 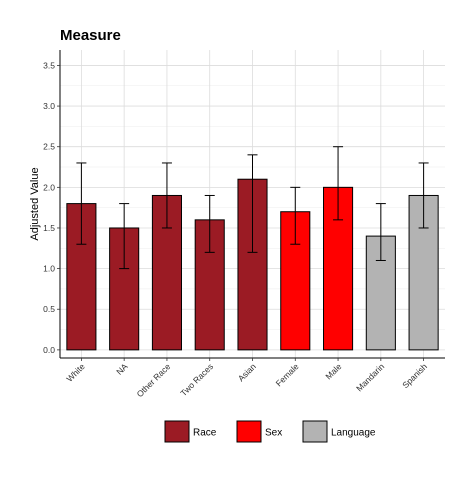 What do you see at coordinates (49, 207) in the screenshot?
I see `y-tick-labels: 0.0 0.5 1.0 1.5 2.0 2.5 3.0 3.5` at bounding box center [49, 207].